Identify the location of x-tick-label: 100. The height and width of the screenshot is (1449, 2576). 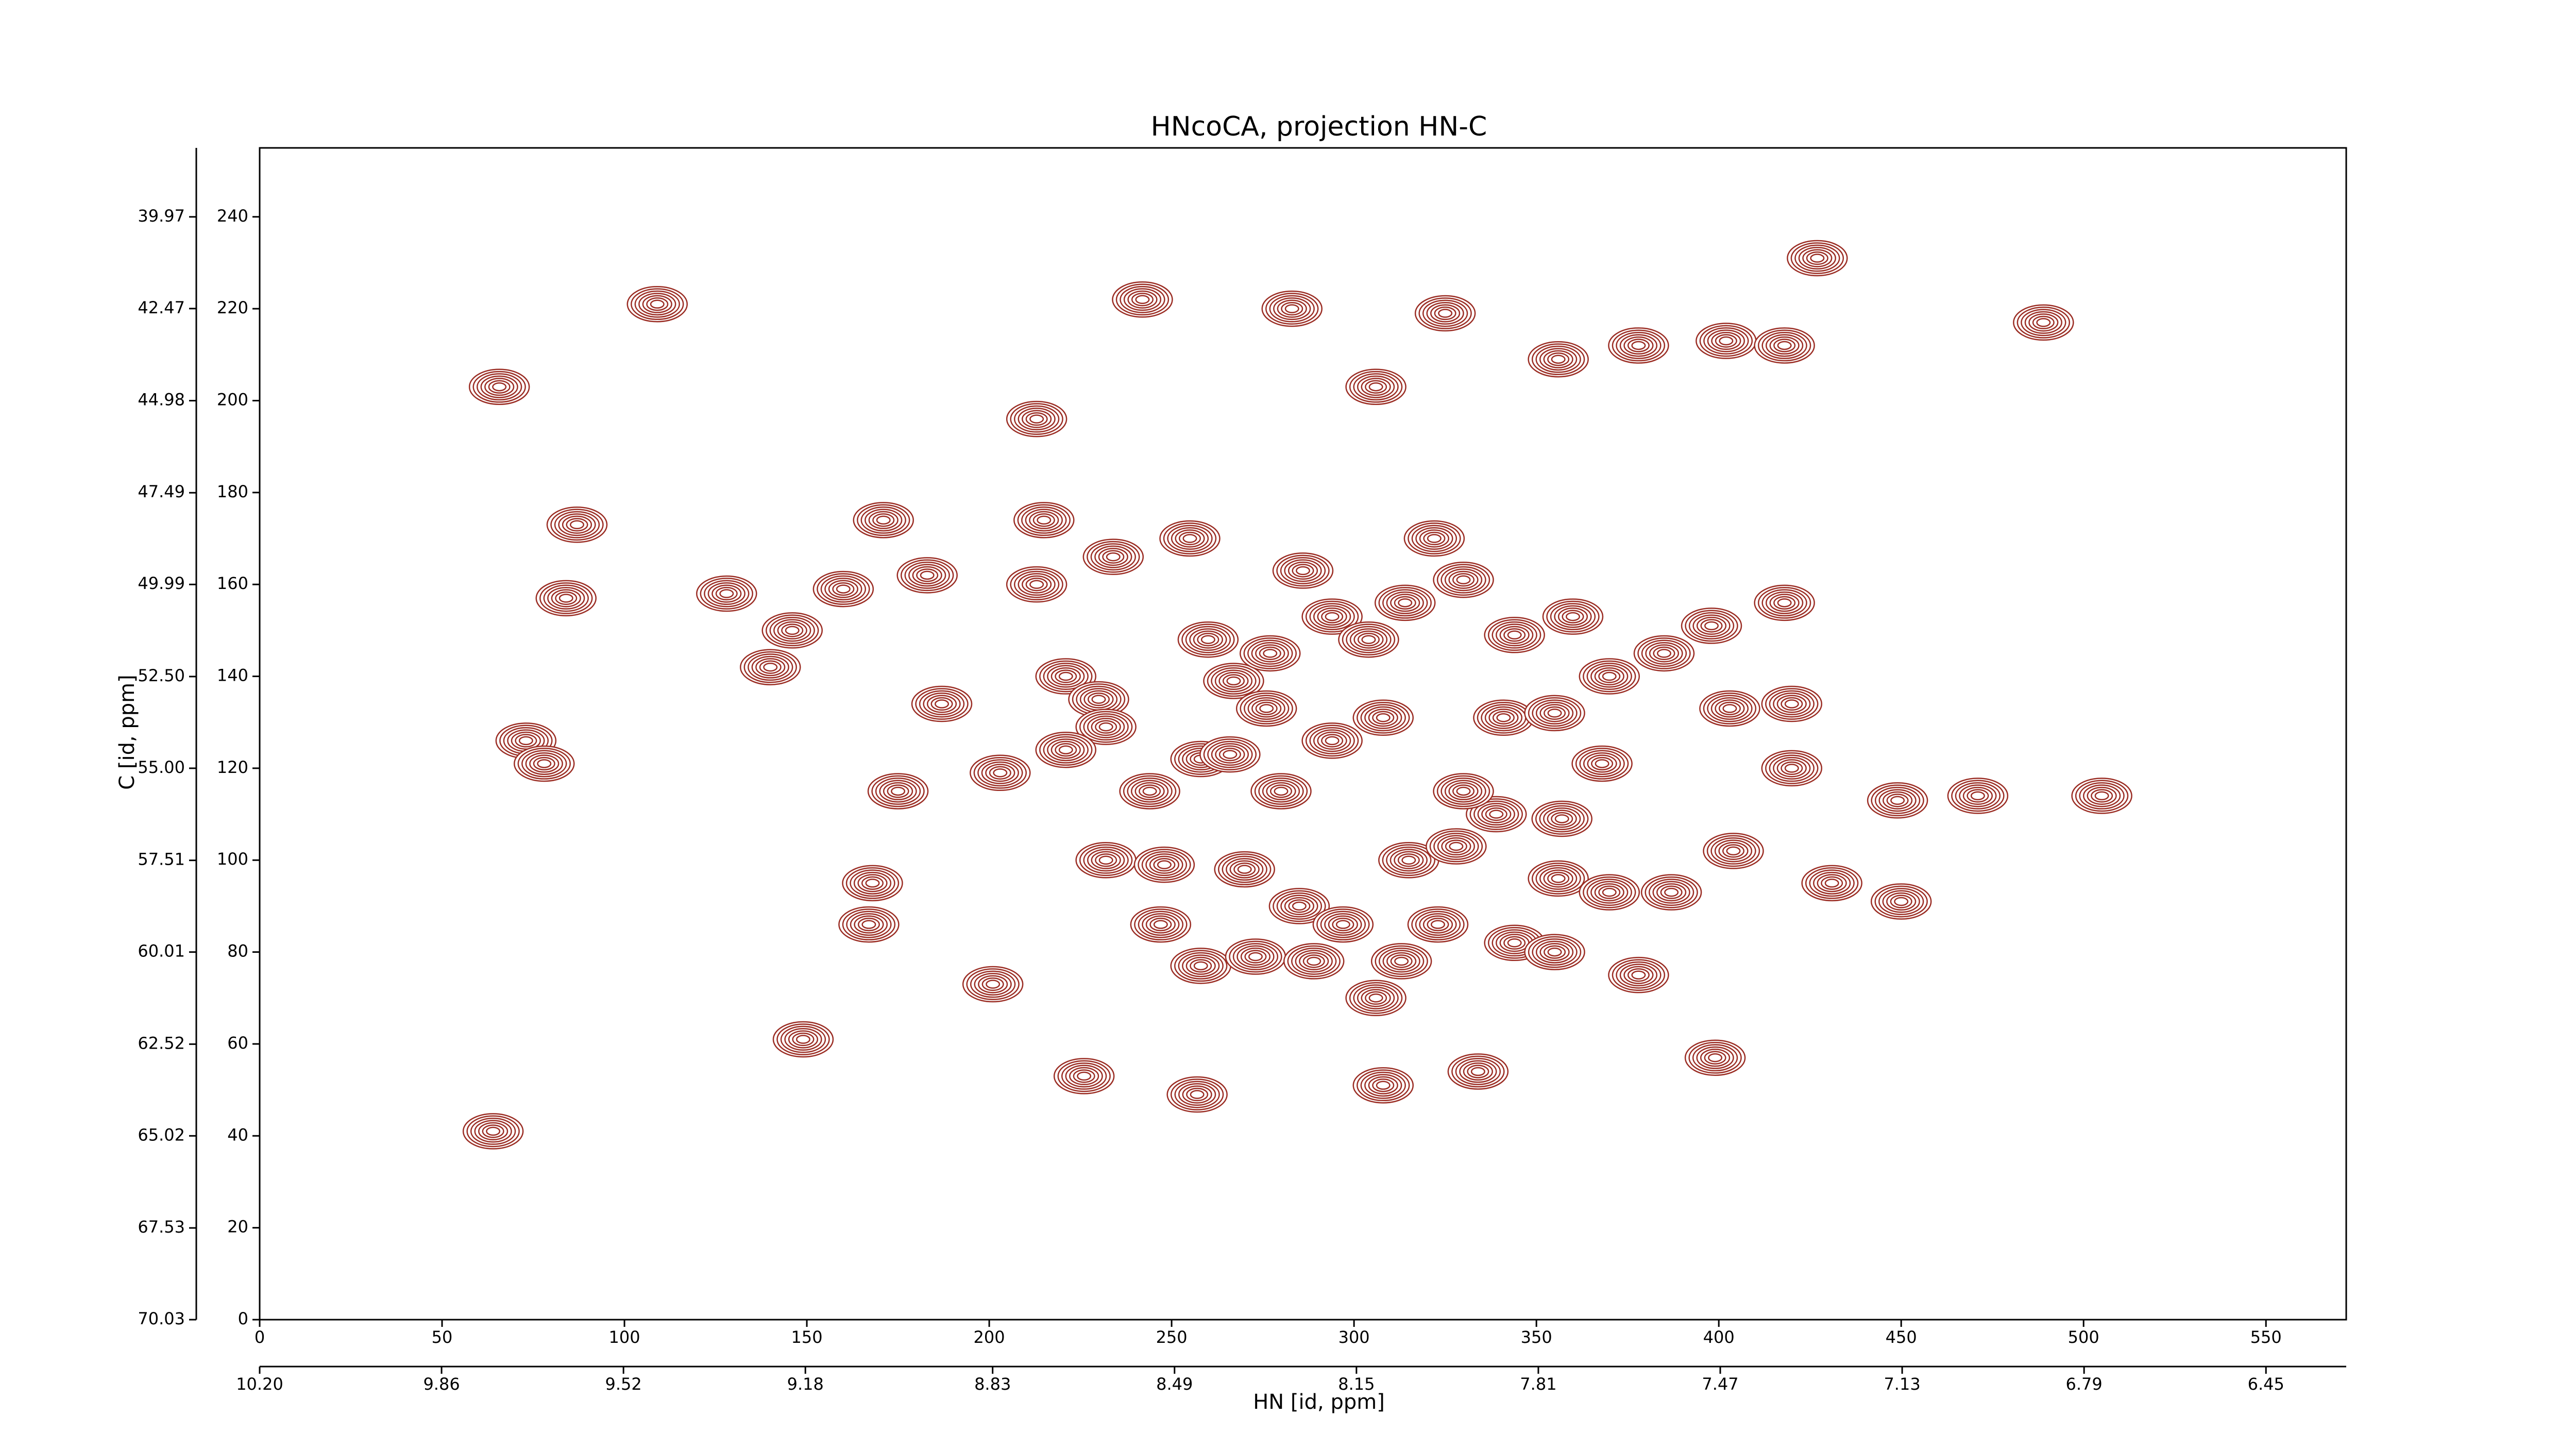
(624, 1337).